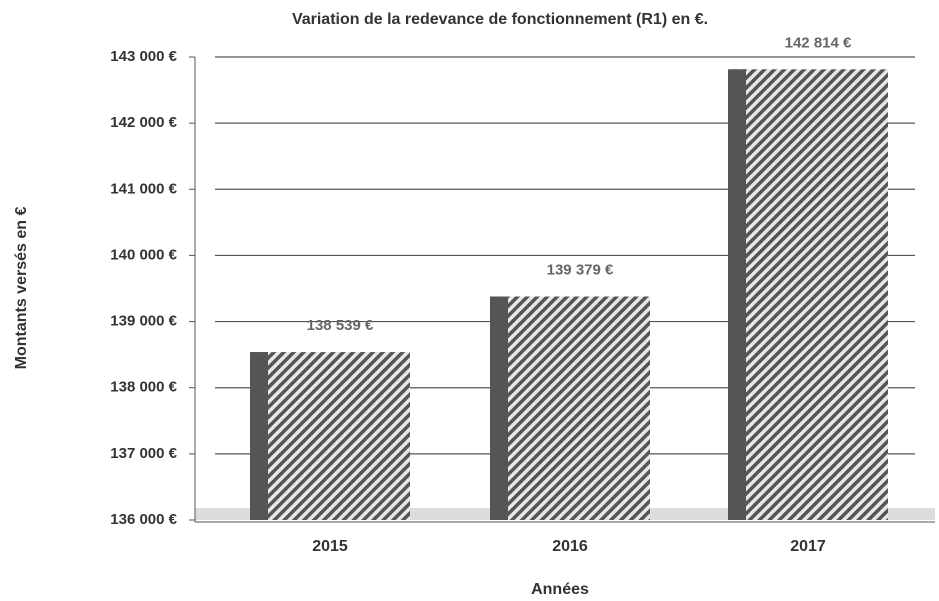  What do you see at coordinates (143, 453) in the screenshot?
I see `y-tick-label: 137 000 €` at bounding box center [143, 453].